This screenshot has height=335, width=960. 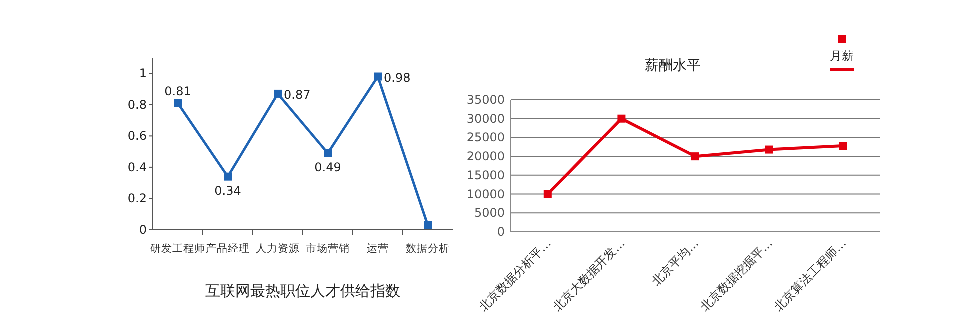 What do you see at coordinates (137, 199) in the screenshot?
I see `y-tick-label: 0.2` at bounding box center [137, 199].